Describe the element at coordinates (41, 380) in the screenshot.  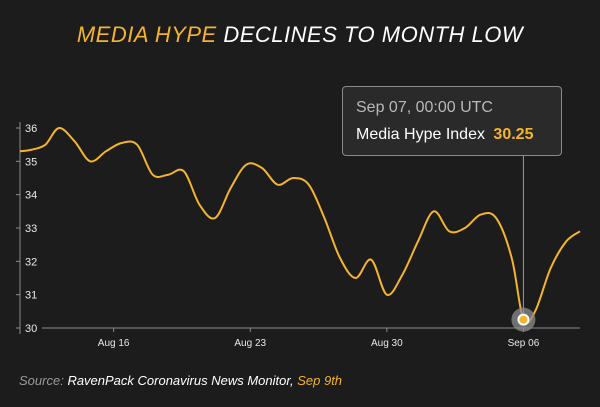
I see `source-label: Source:` at that location.